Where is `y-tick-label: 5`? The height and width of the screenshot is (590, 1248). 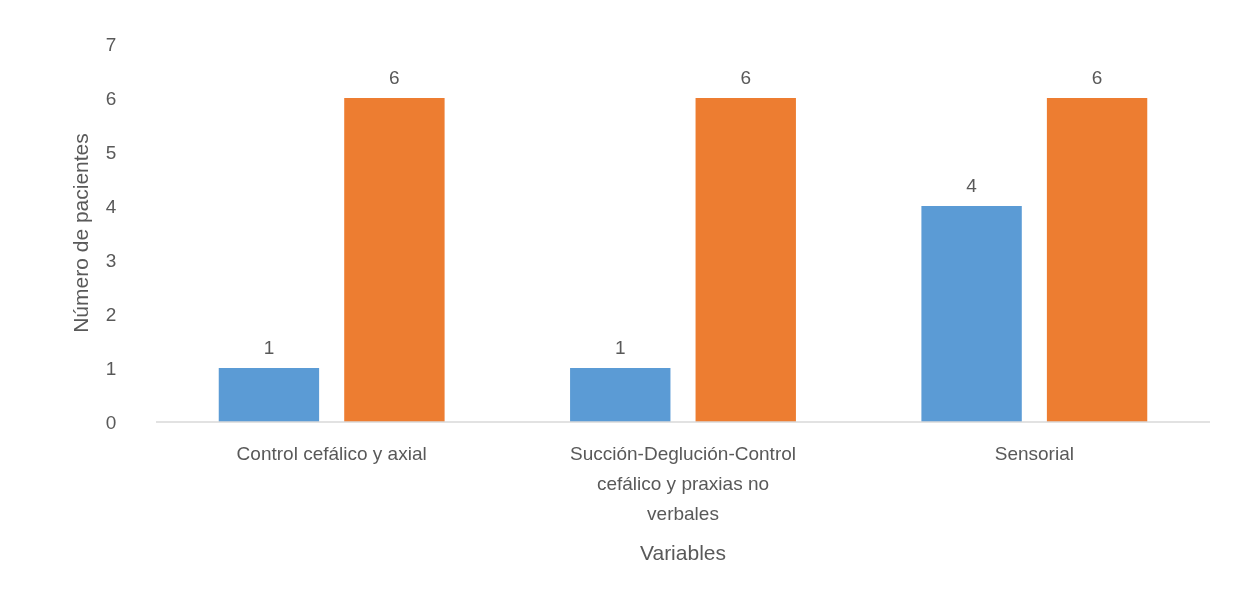
y-tick-label: 5 is located at coordinates (111, 152).